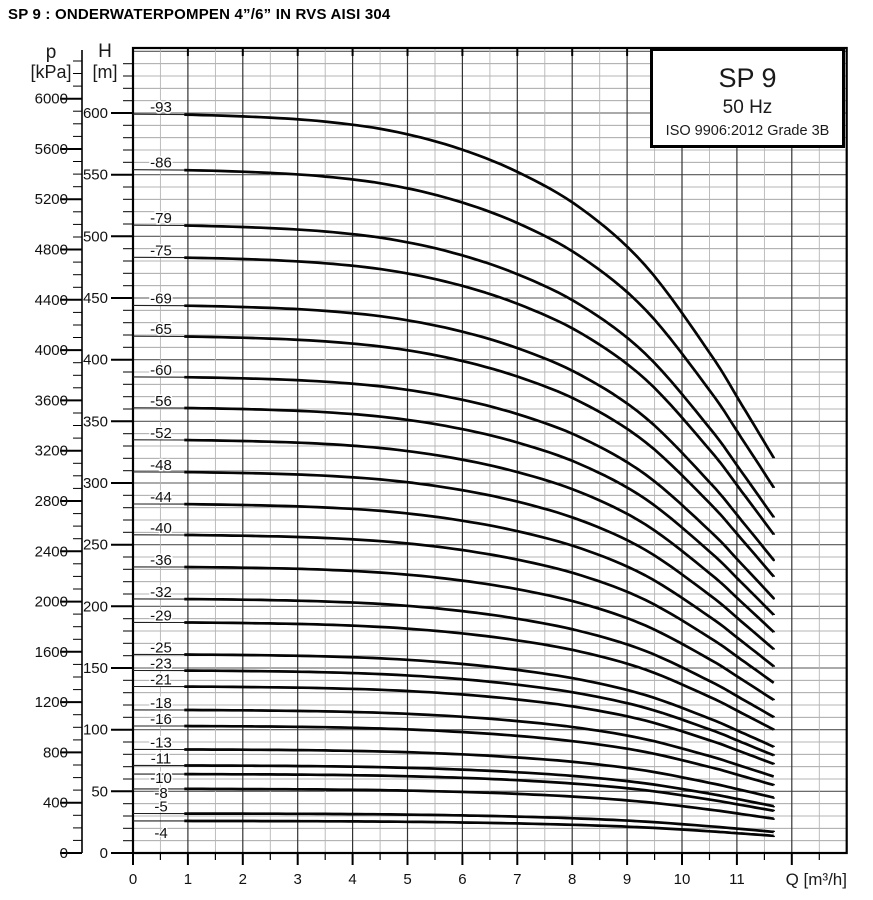  I want to click on curve-label: -16, so click(161, 719).